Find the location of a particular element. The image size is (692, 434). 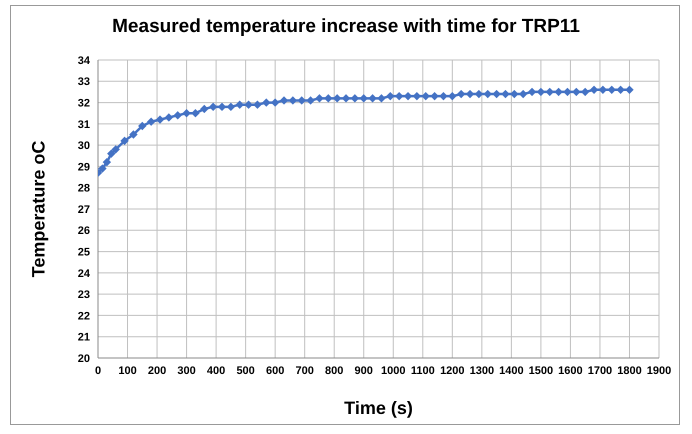

y-tick-label: 32 is located at coordinates (84, 103).